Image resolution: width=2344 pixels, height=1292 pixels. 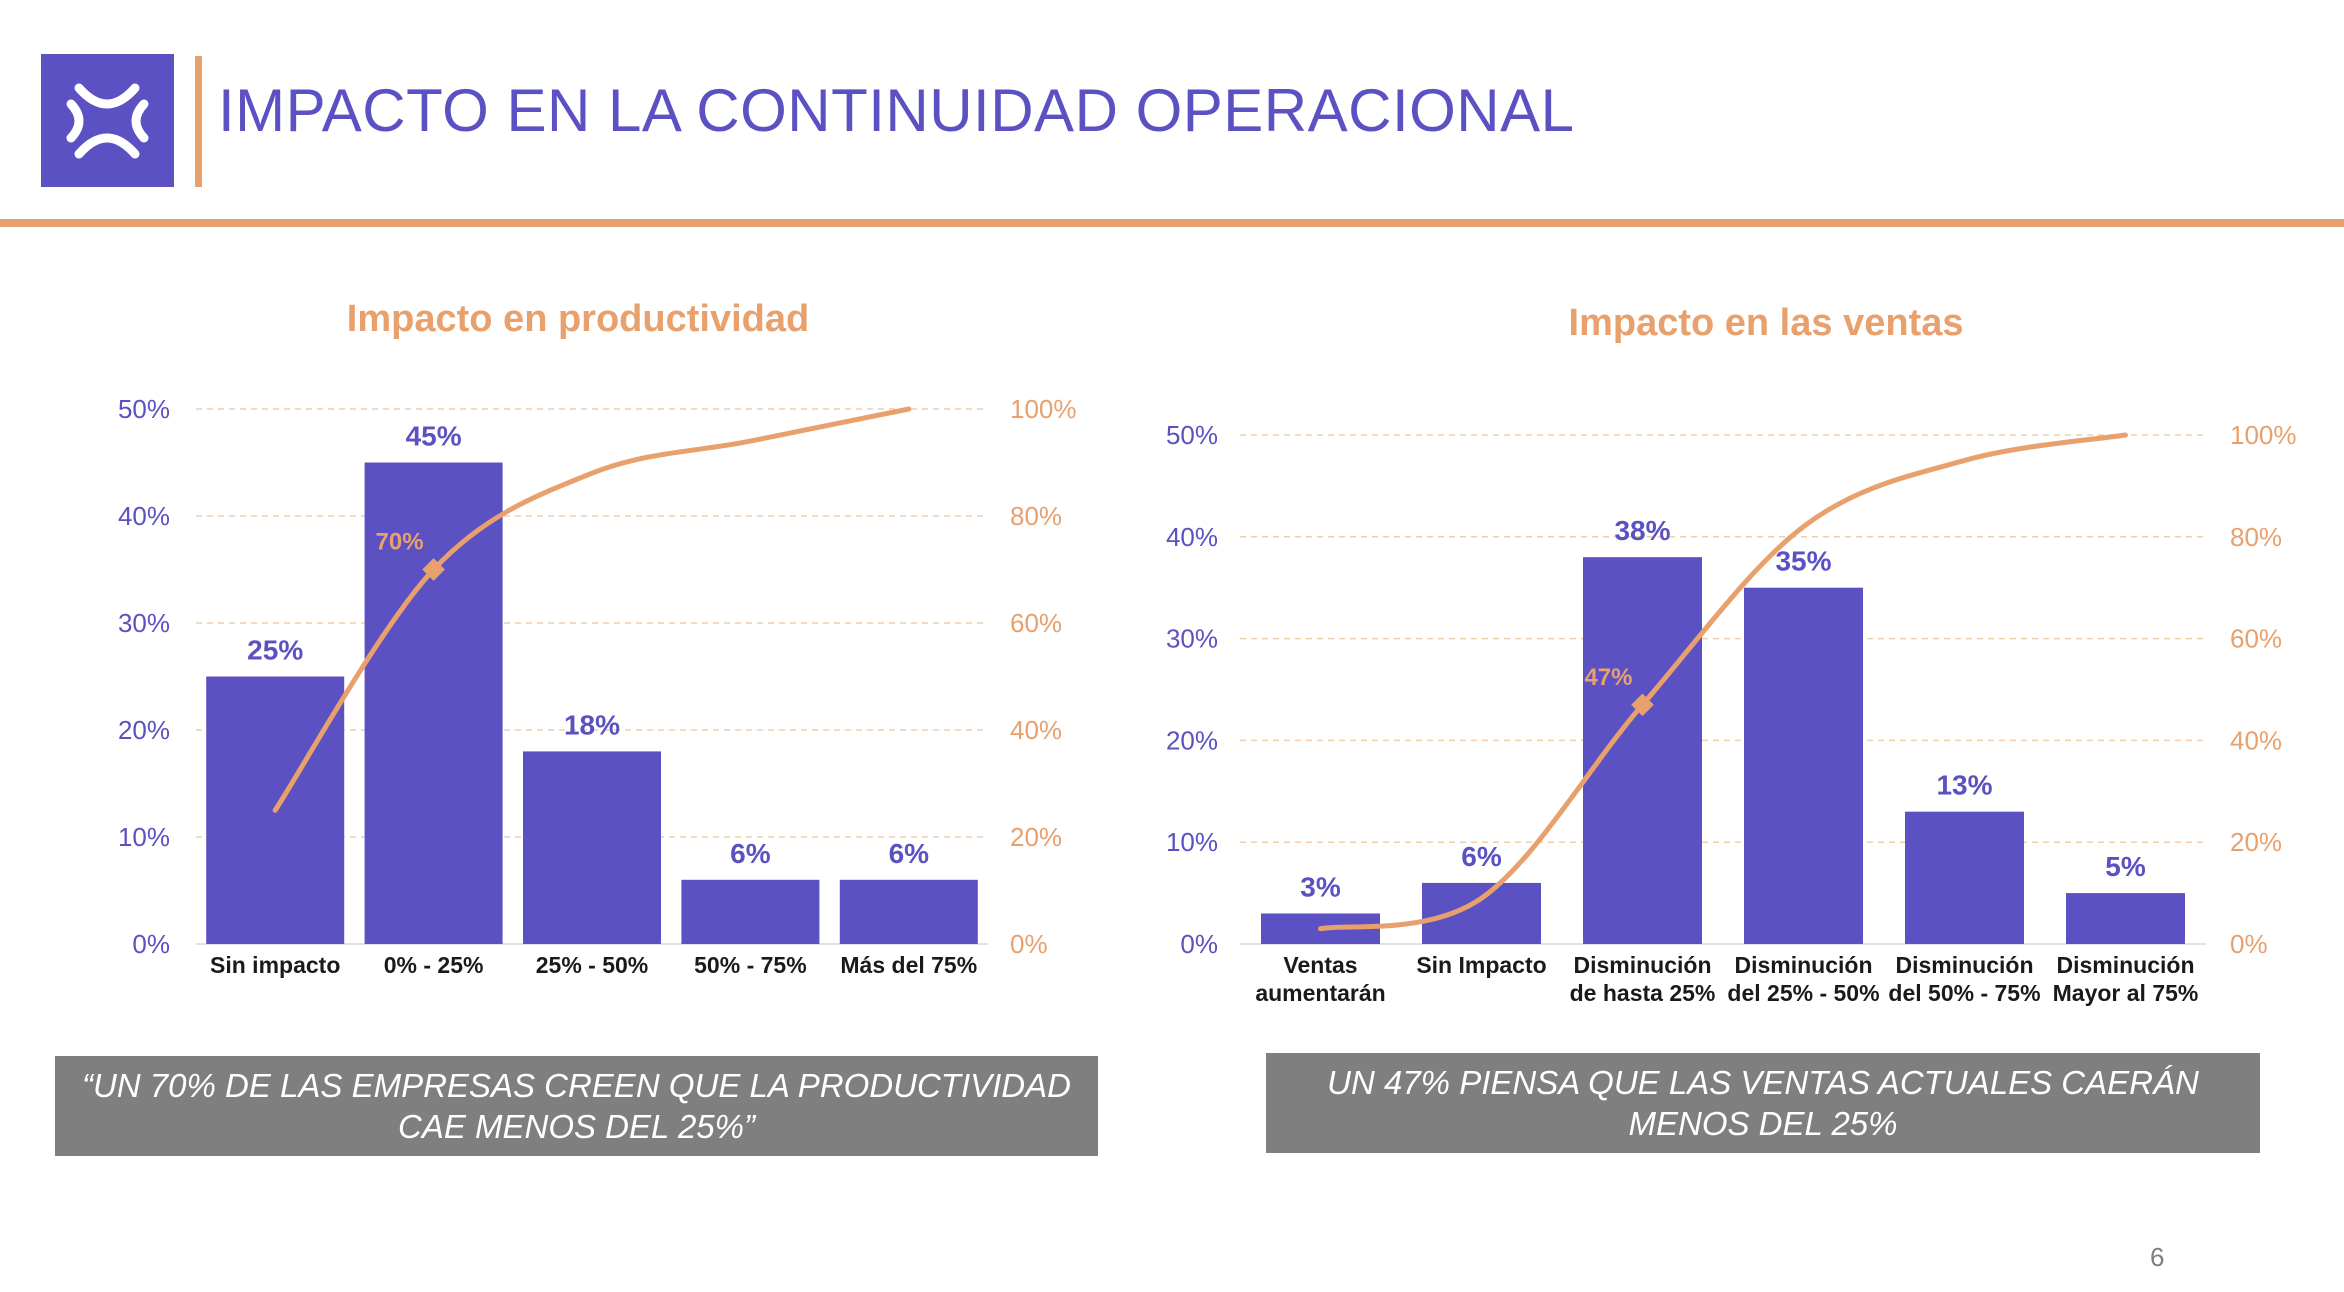 What do you see at coordinates (908, 965) in the screenshot?
I see `prod-category-label: Más del 75%` at bounding box center [908, 965].